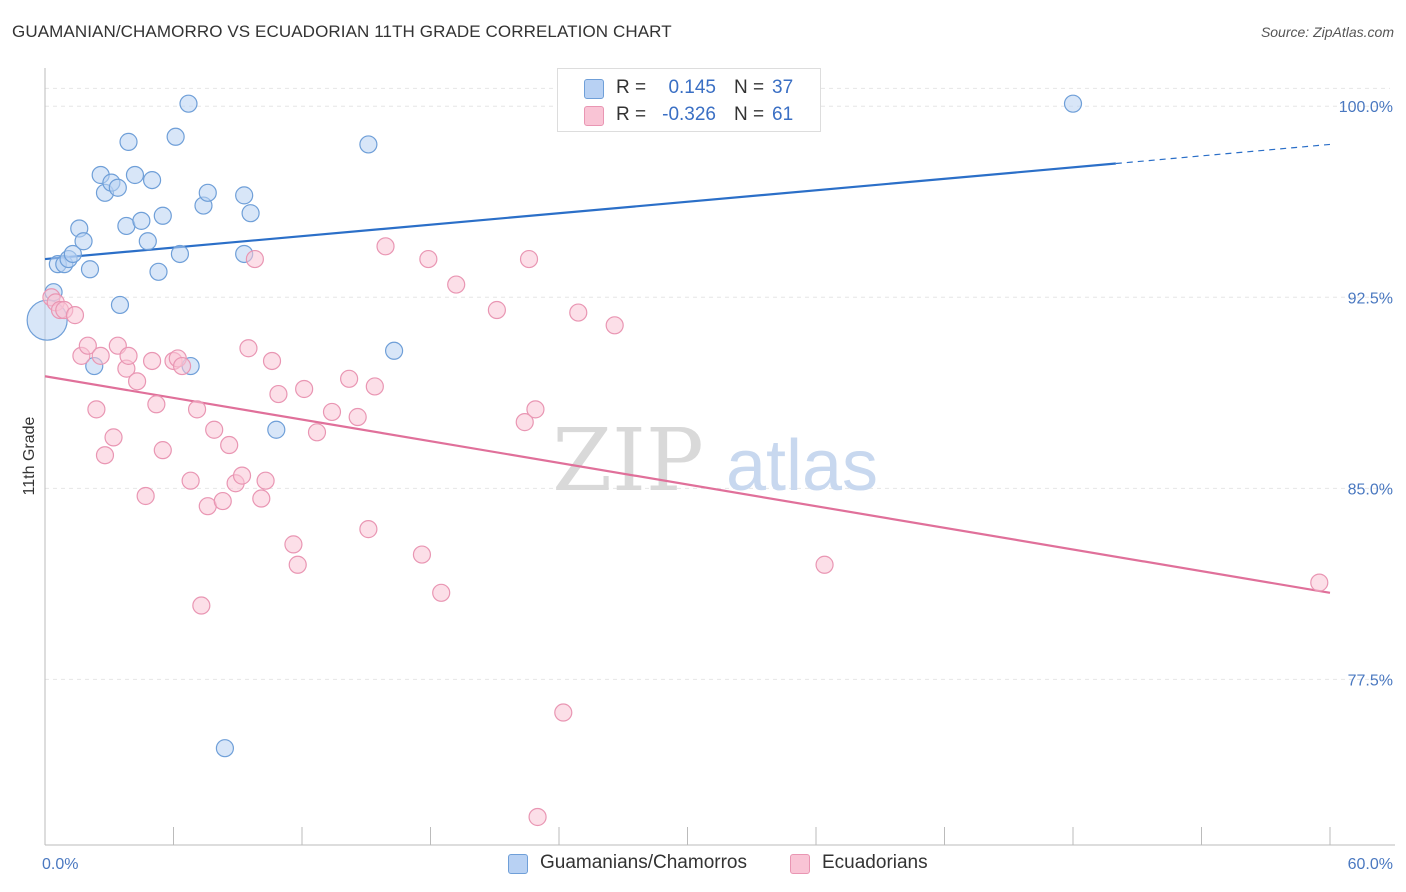 This screenshot has height=892, width=1406. Describe the element at coordinates (875, 862) in the screenshot. I see `bottom-legend-label: Ecuadorians` at that location.